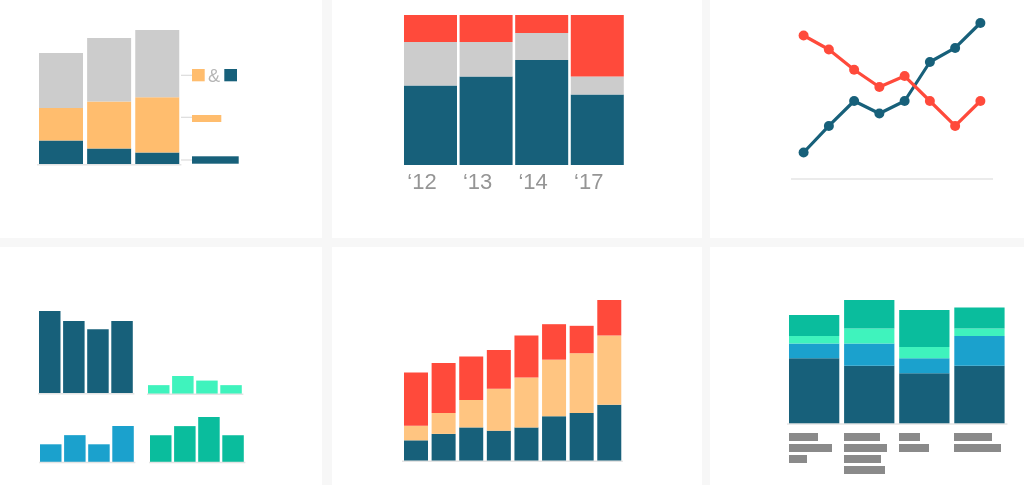  I want to click on x-tick-label: ‘14, so click(533, 181).